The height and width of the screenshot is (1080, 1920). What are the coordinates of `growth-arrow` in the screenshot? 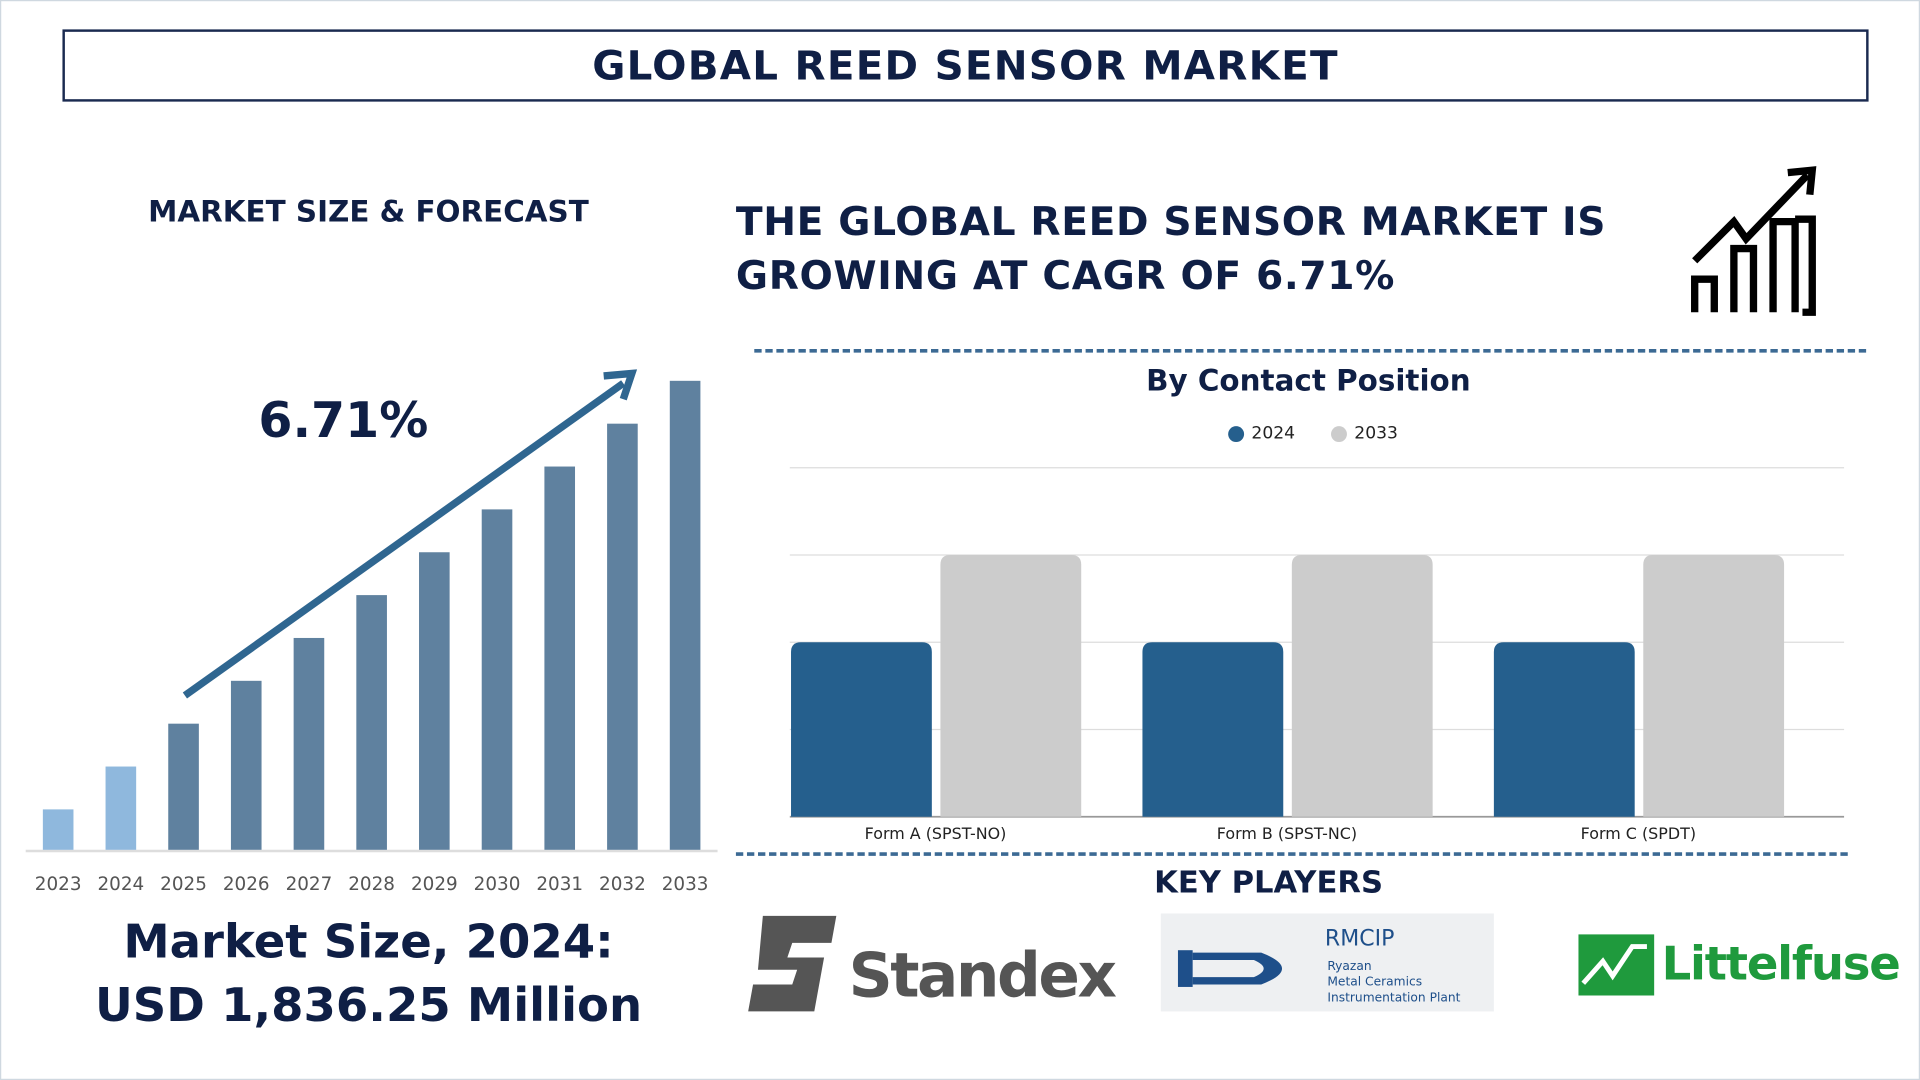 It's located at (404, 539).